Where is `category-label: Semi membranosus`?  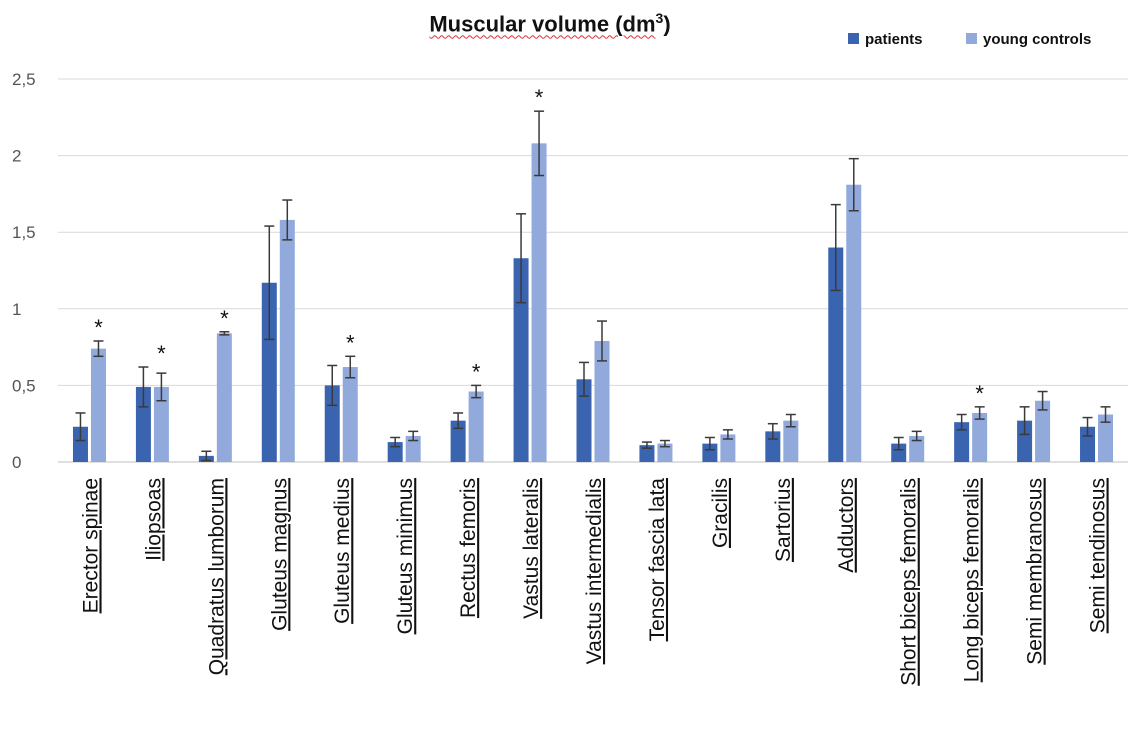 category-label: Semi membranosus is located at coordinates (1035, 571).